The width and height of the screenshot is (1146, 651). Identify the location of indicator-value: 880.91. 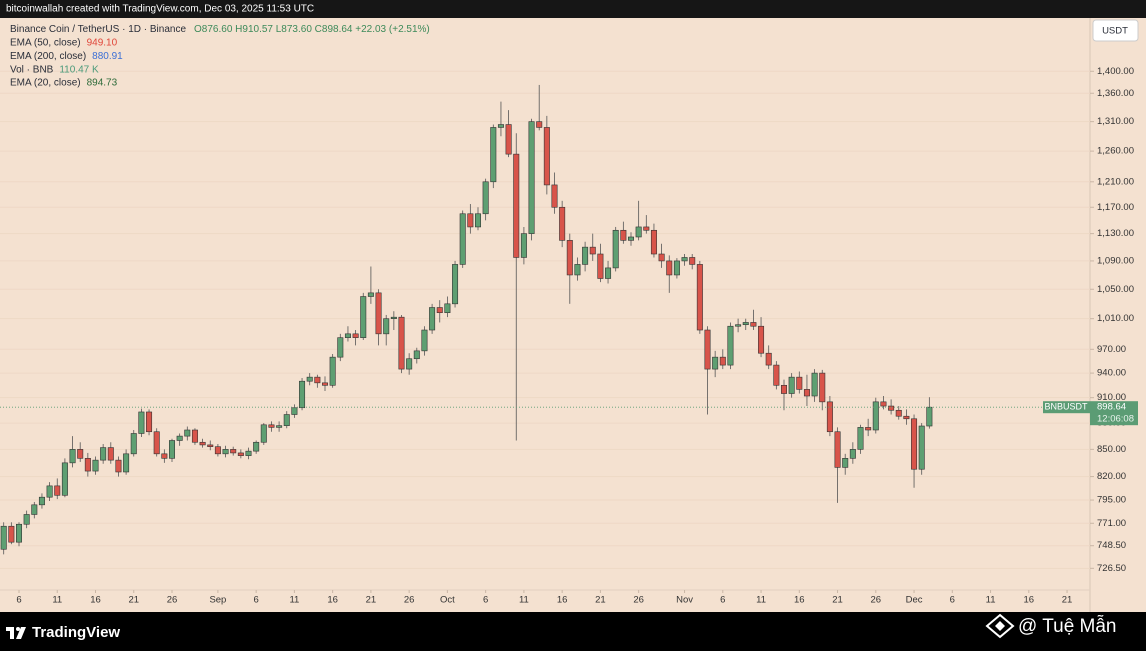
(107, 56).